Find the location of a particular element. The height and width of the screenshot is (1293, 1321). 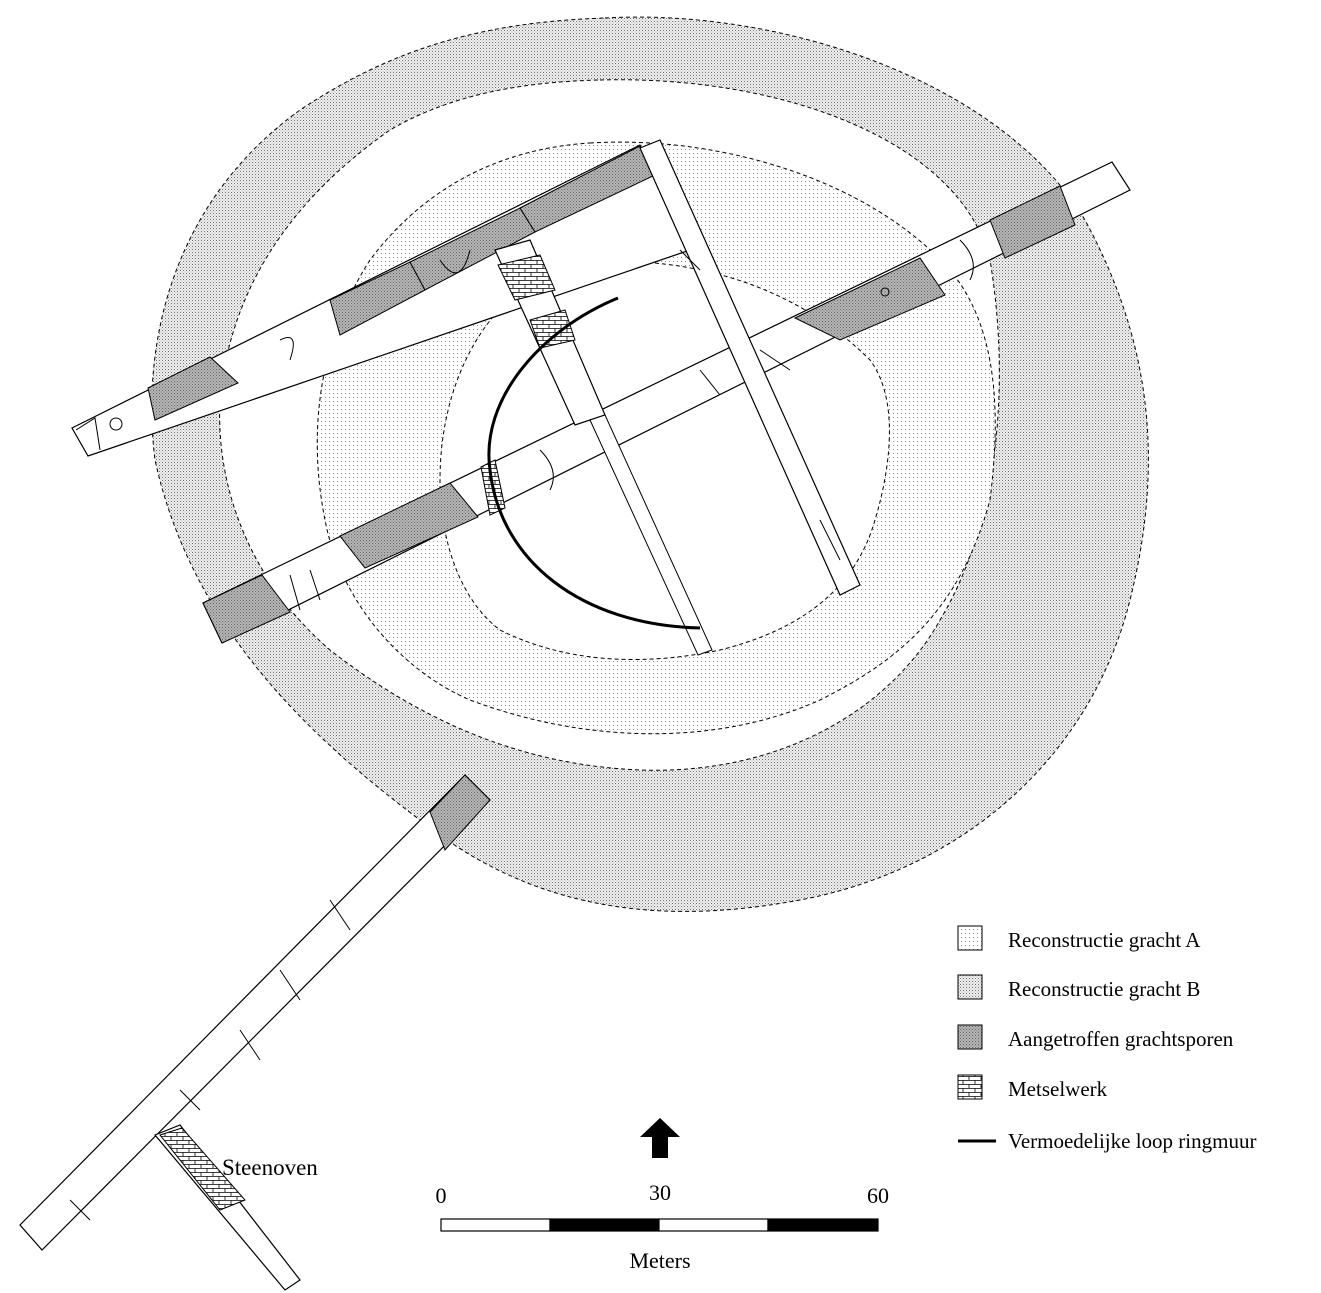

scale-tick-0: 0 is located at coordinates (441, 1195).